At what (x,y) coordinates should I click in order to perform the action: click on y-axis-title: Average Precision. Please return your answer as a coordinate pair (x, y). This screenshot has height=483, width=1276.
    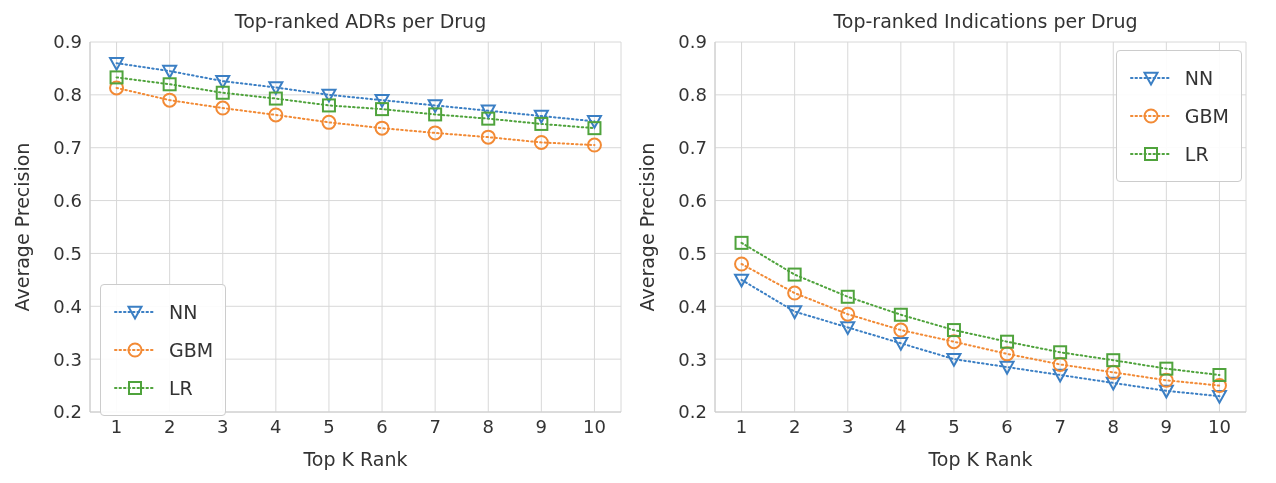
    Looking at the image, I should click on (21, 227).